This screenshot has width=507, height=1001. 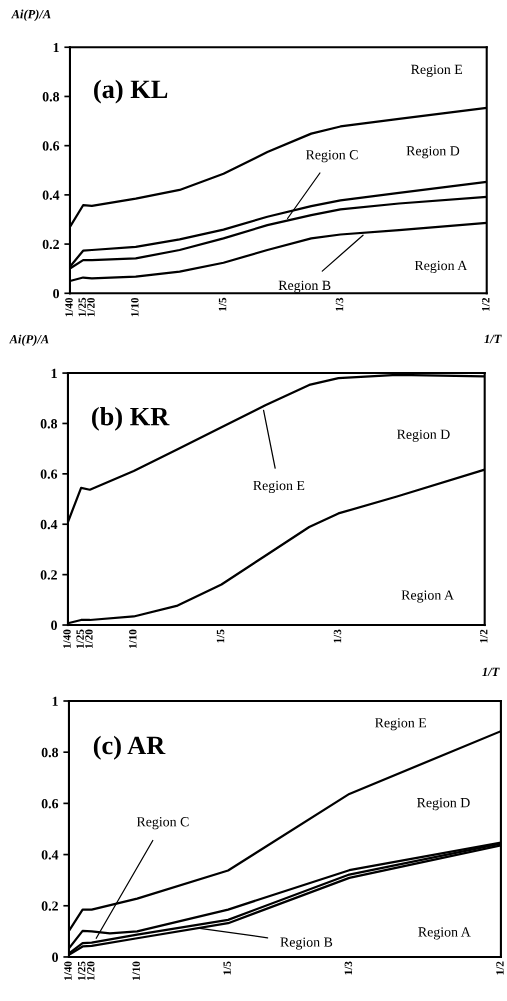 What do you see at coordinates (129, 747) in the screenshot?
I see `text: (c) AR` at bounding box center [129, 747].